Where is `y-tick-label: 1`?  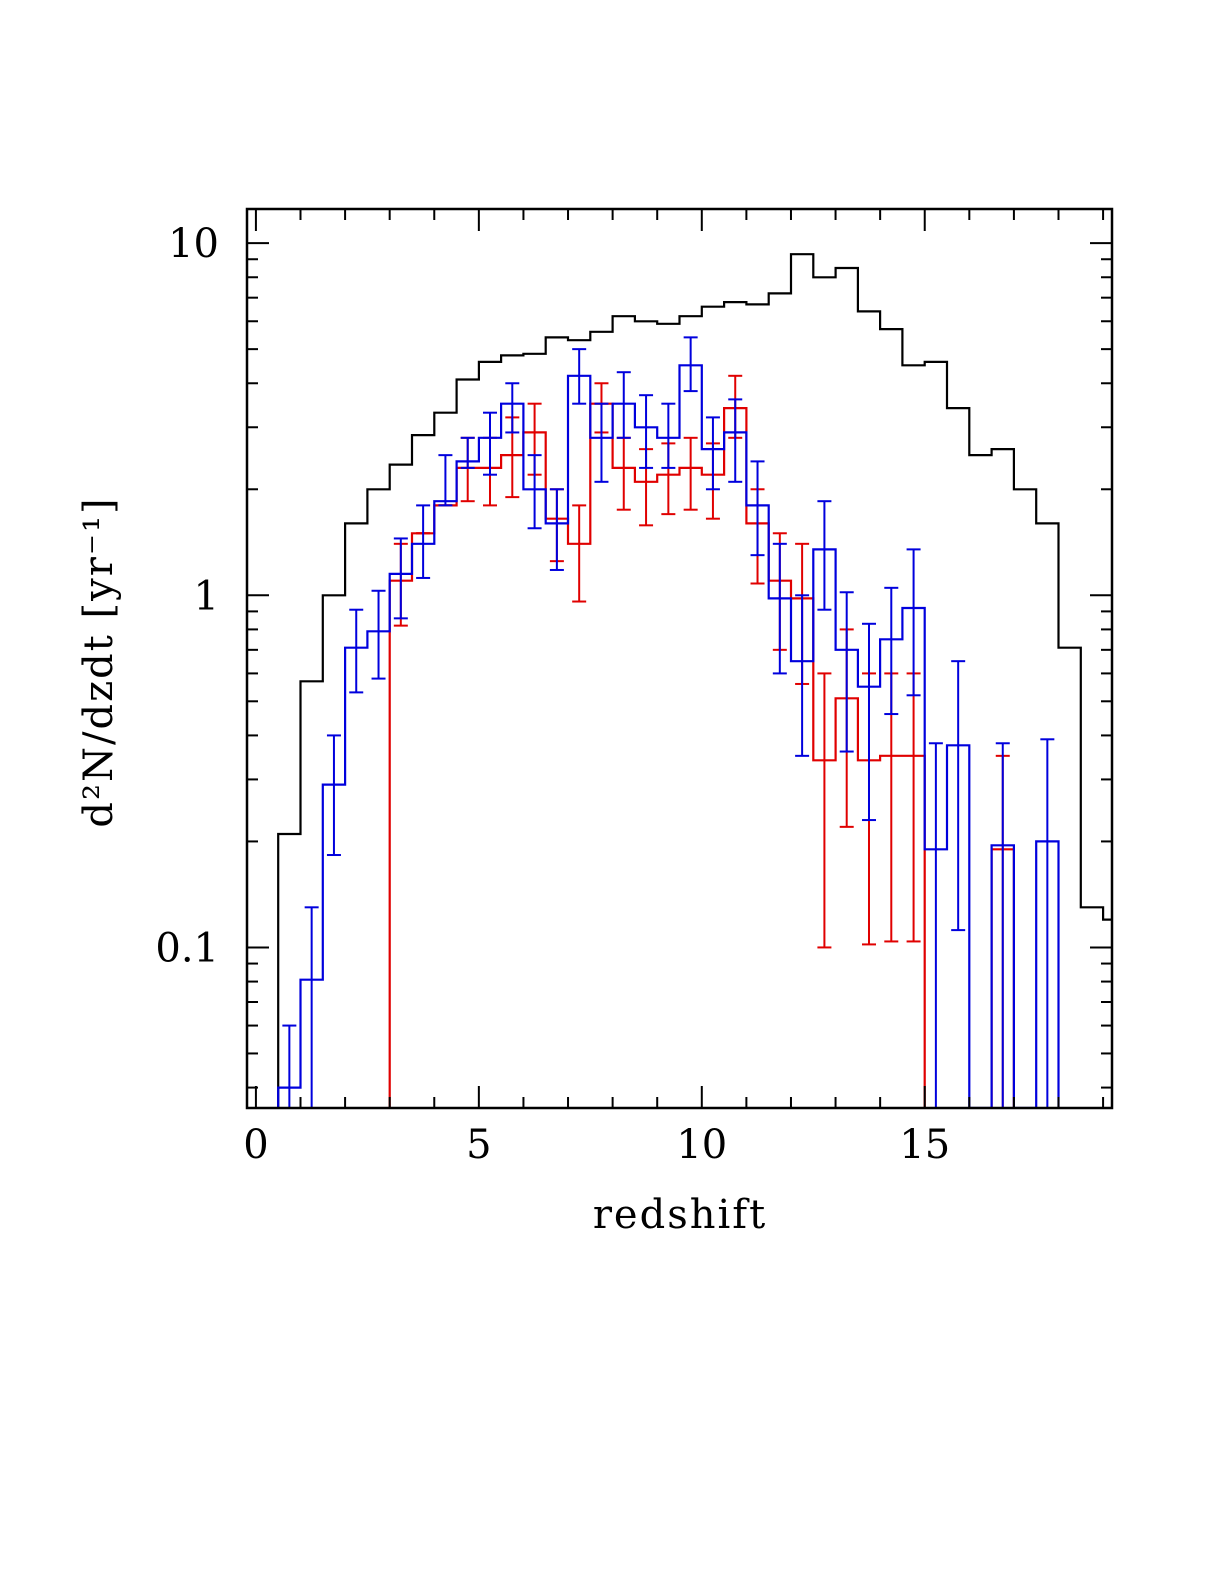
y-tick-label: 1 is located at coordinates (206, 596).